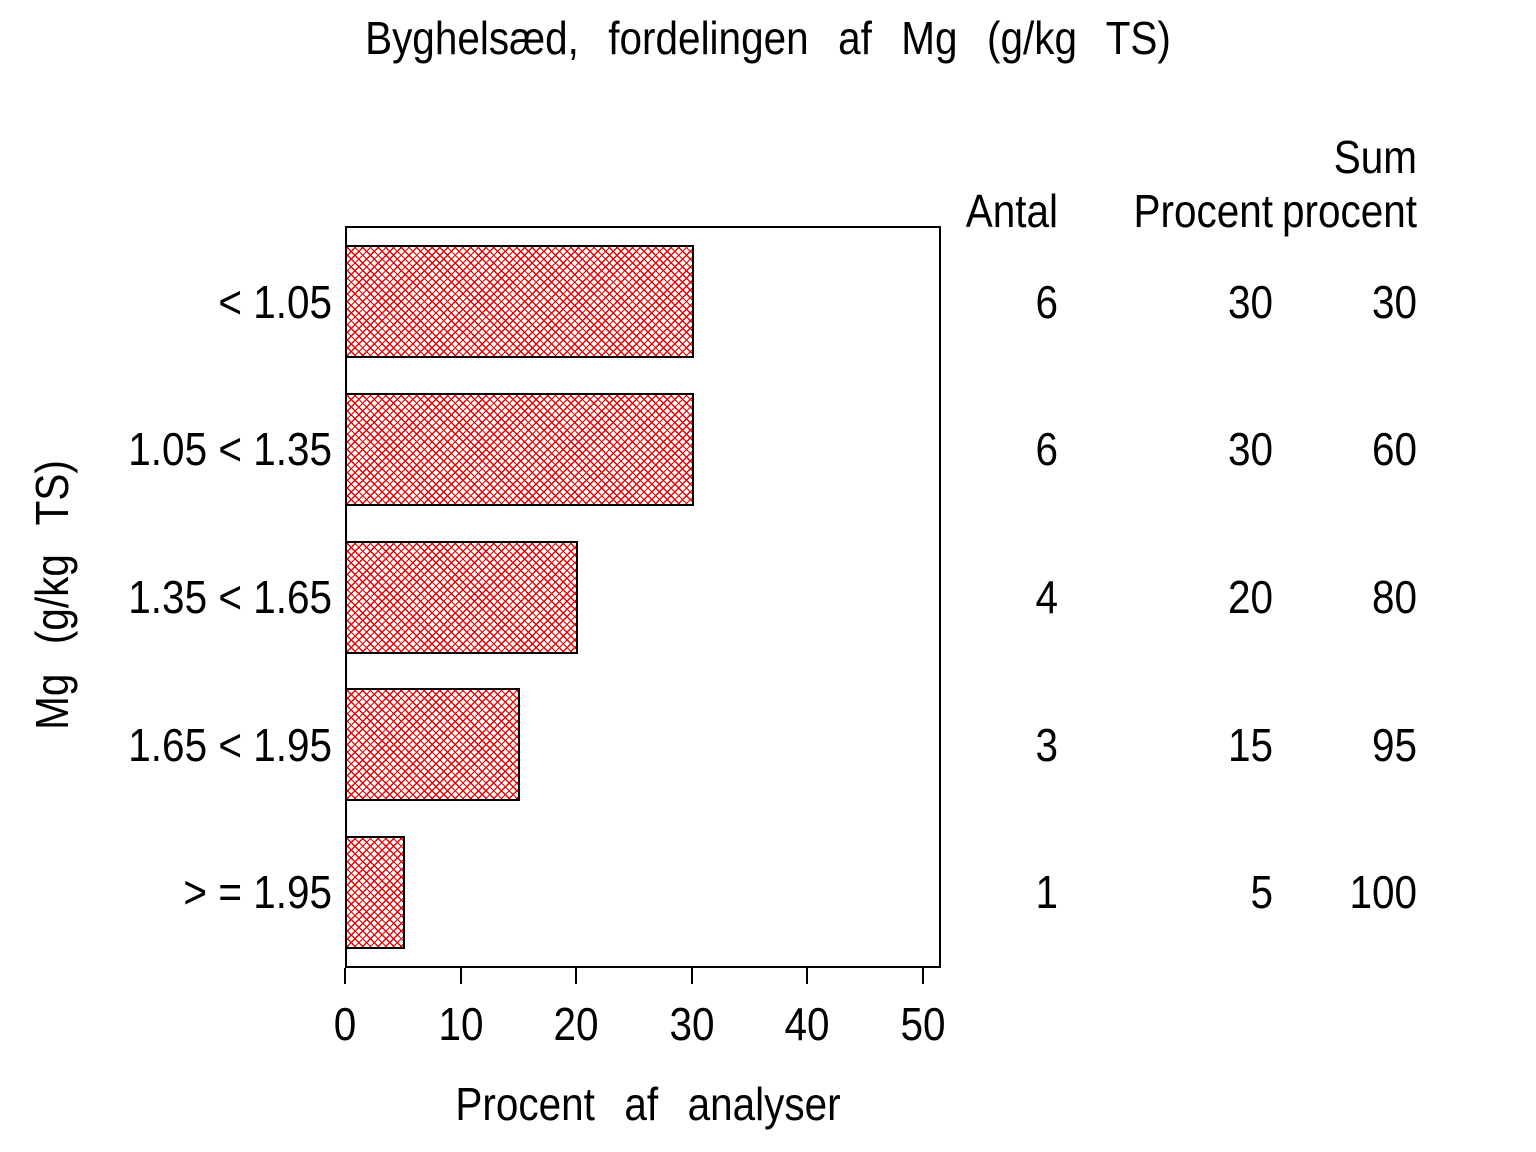  I want to click on chart-title: Byghelsæd, fordelingen af Mg (g/kg TS), so click(768, 38).